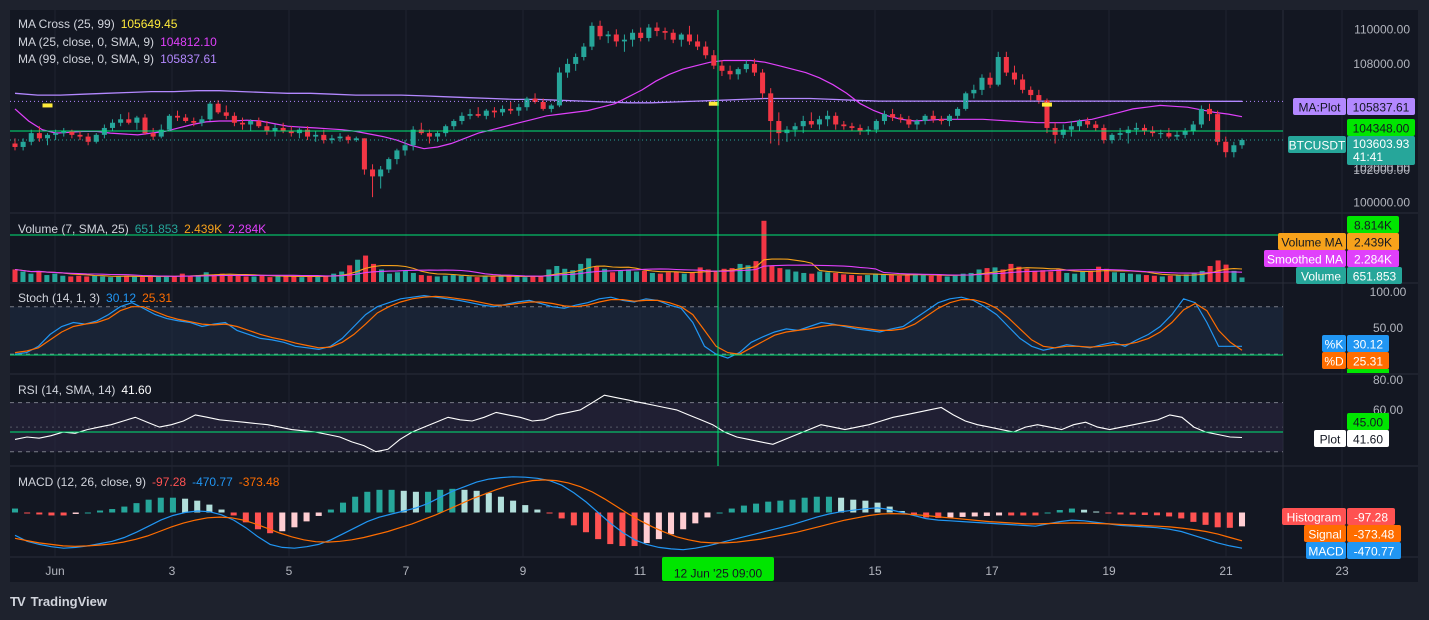  What do you see at coordinates (1381, 129) in the screenshot?
I see `crosshair-price-tag: 104348.00` at bounding box center [1381, 129].